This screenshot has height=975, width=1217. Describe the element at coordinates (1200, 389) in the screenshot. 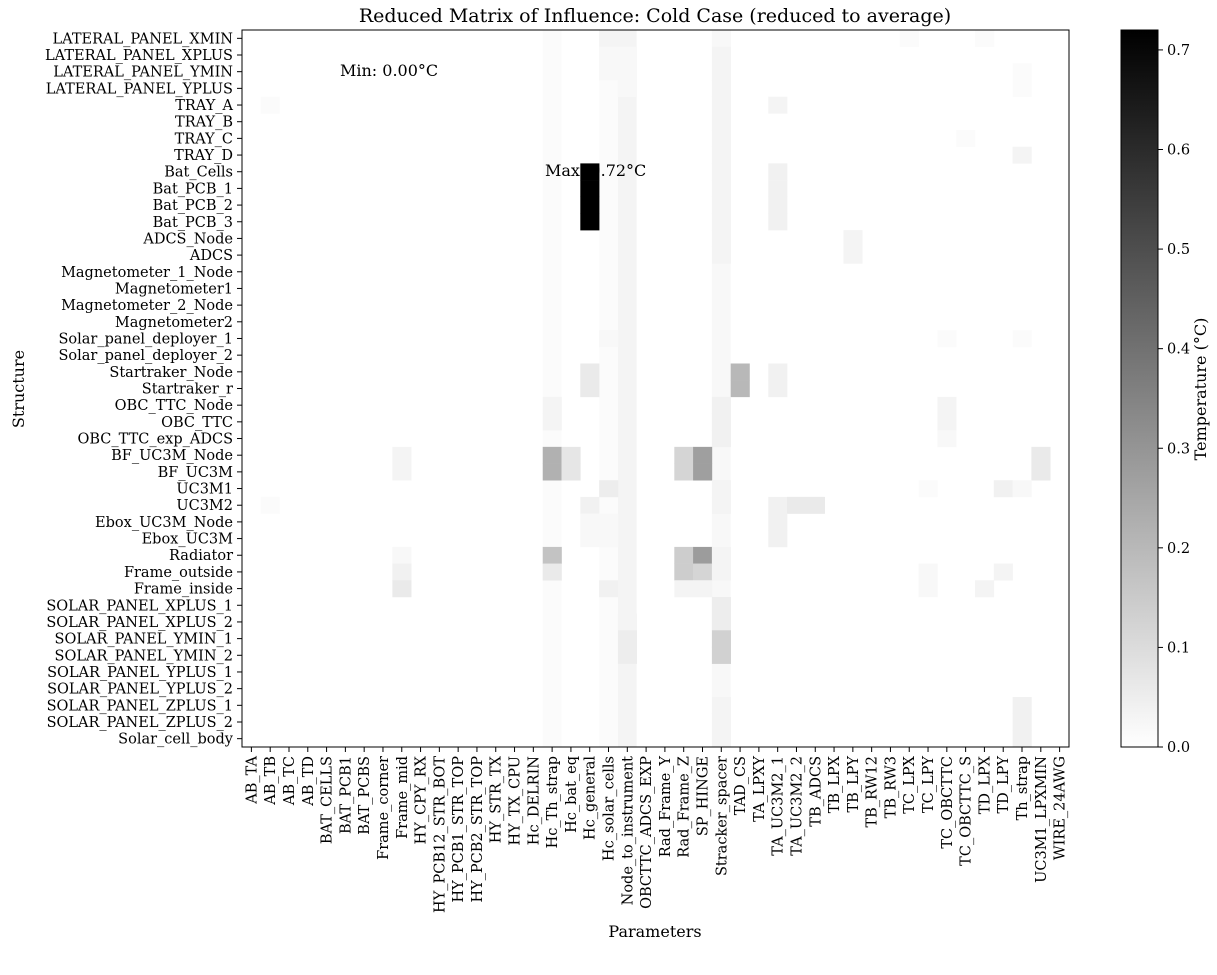

I see `colorbar-label: Temperature (°C)` at that location.